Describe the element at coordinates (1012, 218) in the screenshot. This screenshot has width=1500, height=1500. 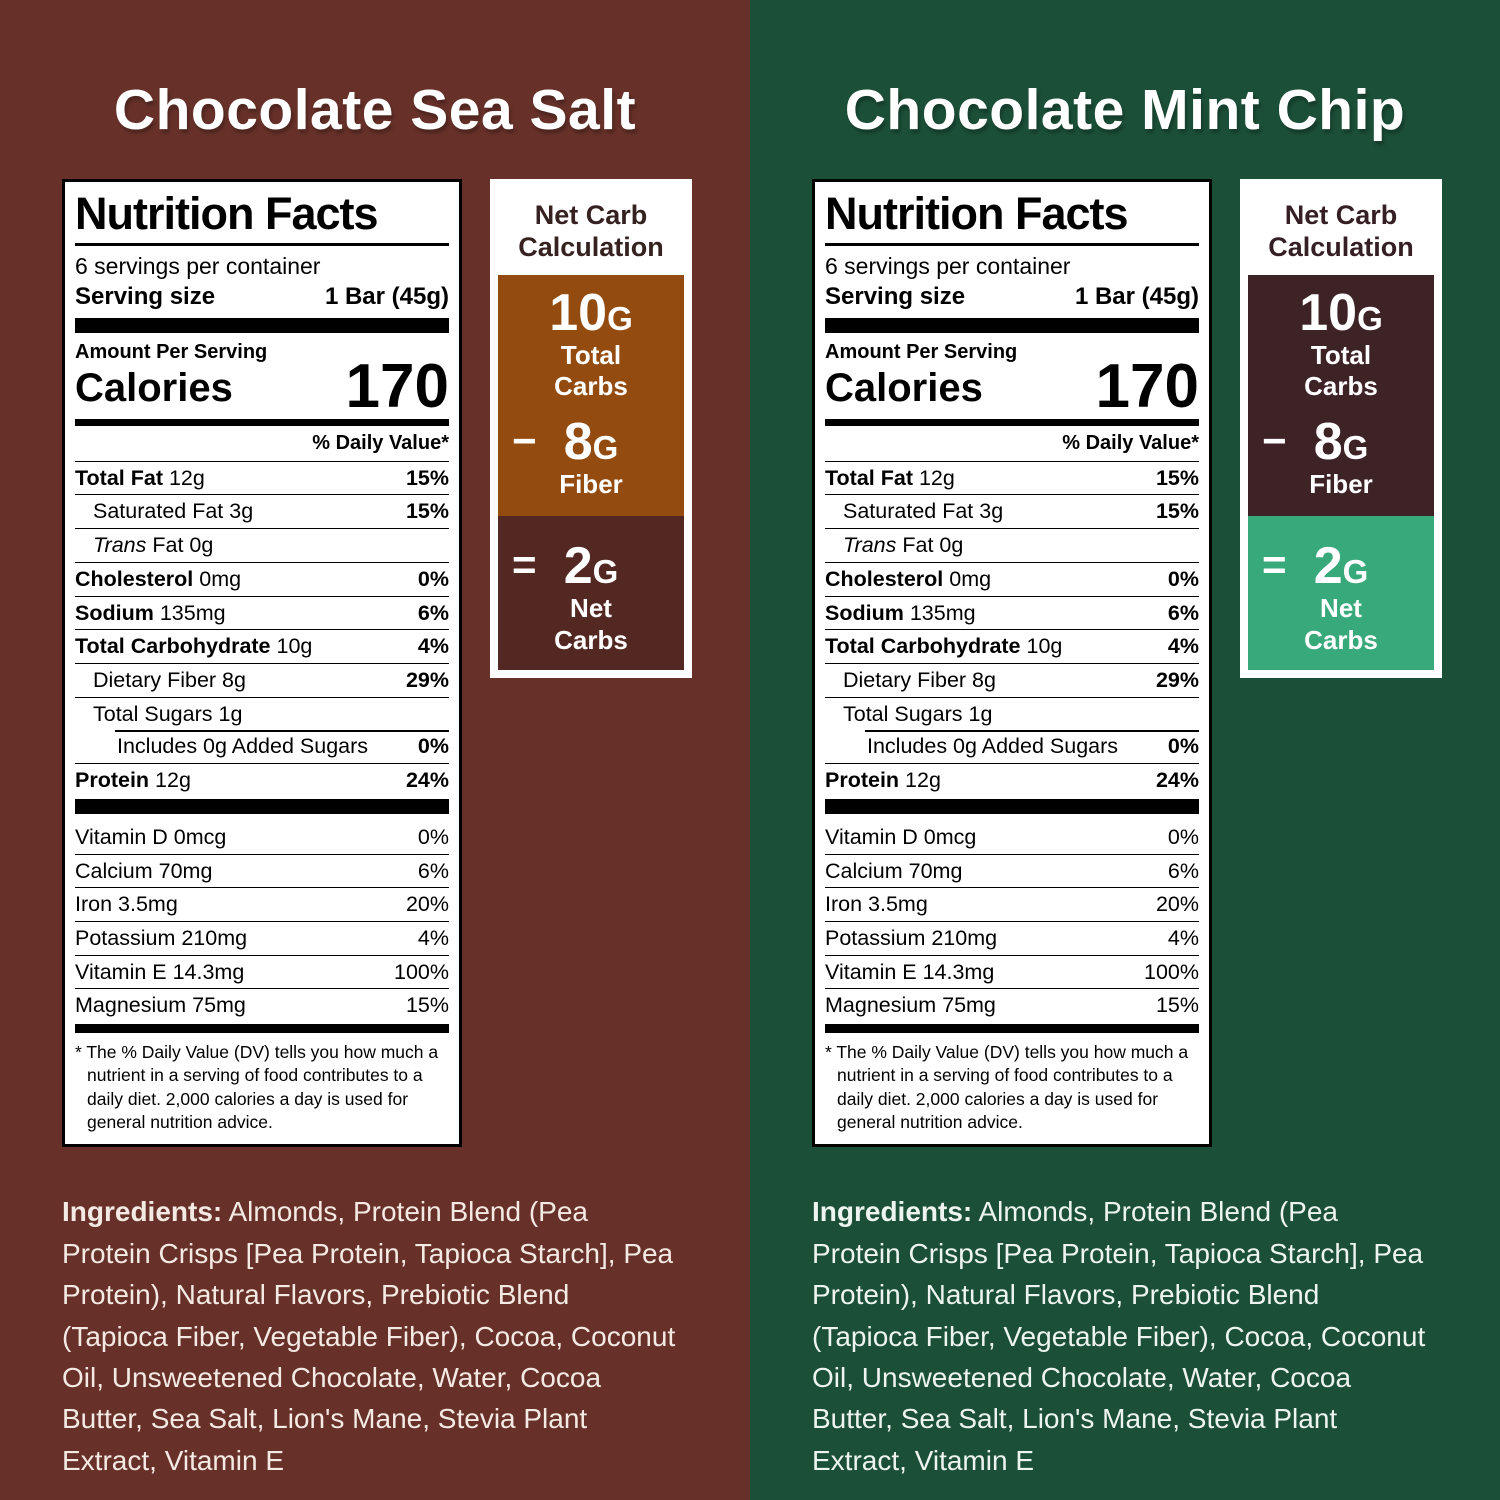
I see `nutrition-facts-heading: Nutrition Facts` at that location.